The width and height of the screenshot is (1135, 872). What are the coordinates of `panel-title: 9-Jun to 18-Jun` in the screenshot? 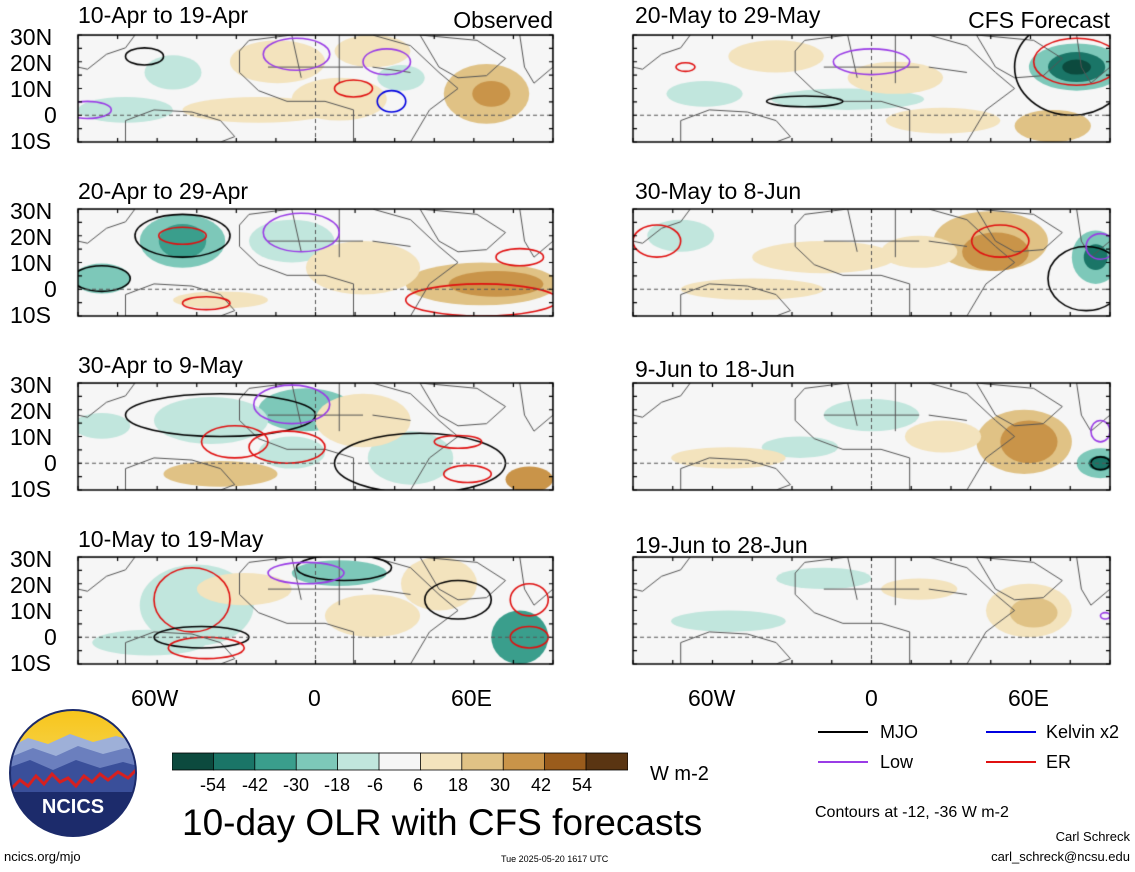 It's located at (715, 369).